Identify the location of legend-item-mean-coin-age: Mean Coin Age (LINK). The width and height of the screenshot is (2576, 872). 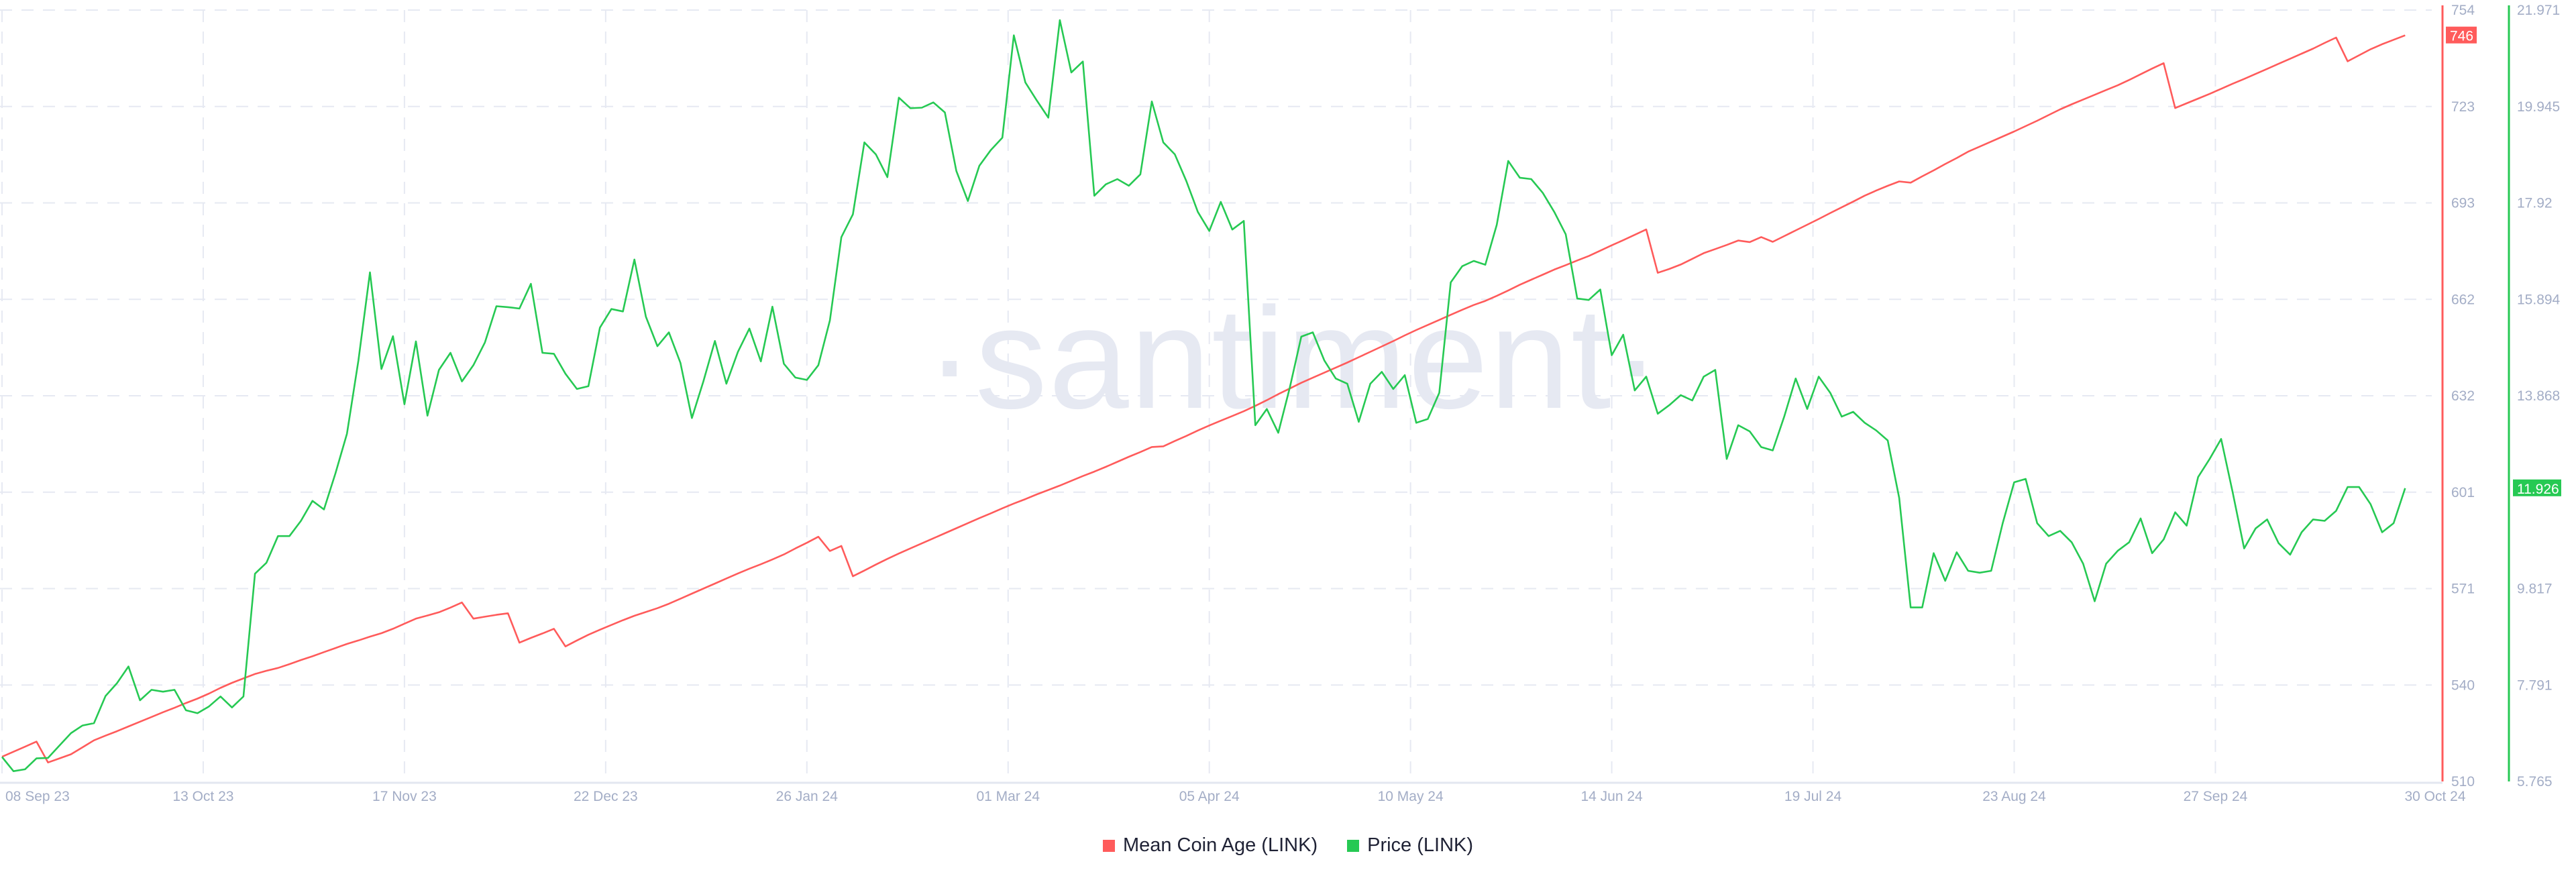
(1210, 846).